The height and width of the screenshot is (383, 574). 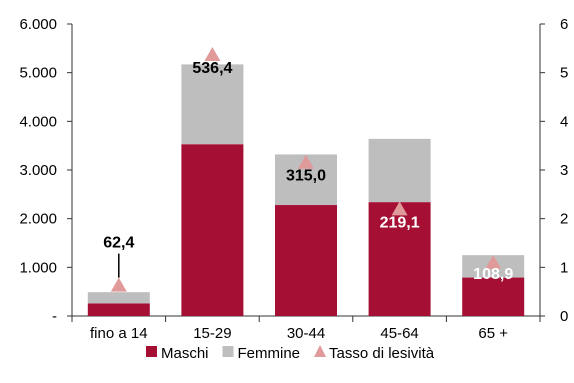 I want to click on legend-label-femmine: Femmine, so click(x=269, y=353).